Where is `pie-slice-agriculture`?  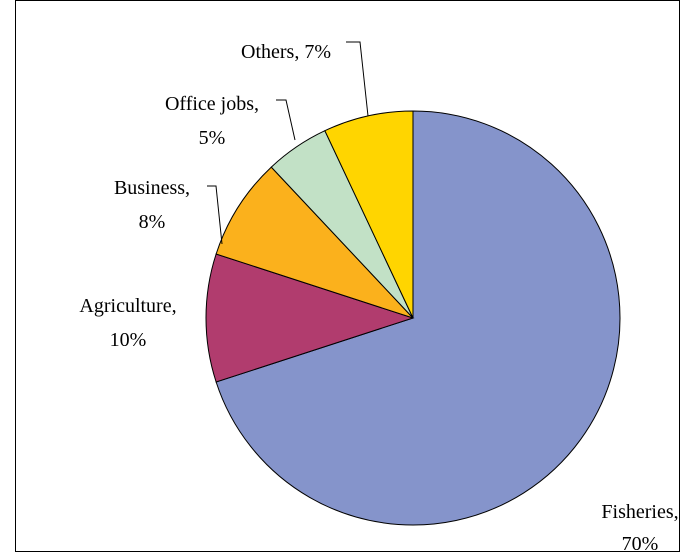 pie-slice-agriculture is located at coordinates (310, 318).